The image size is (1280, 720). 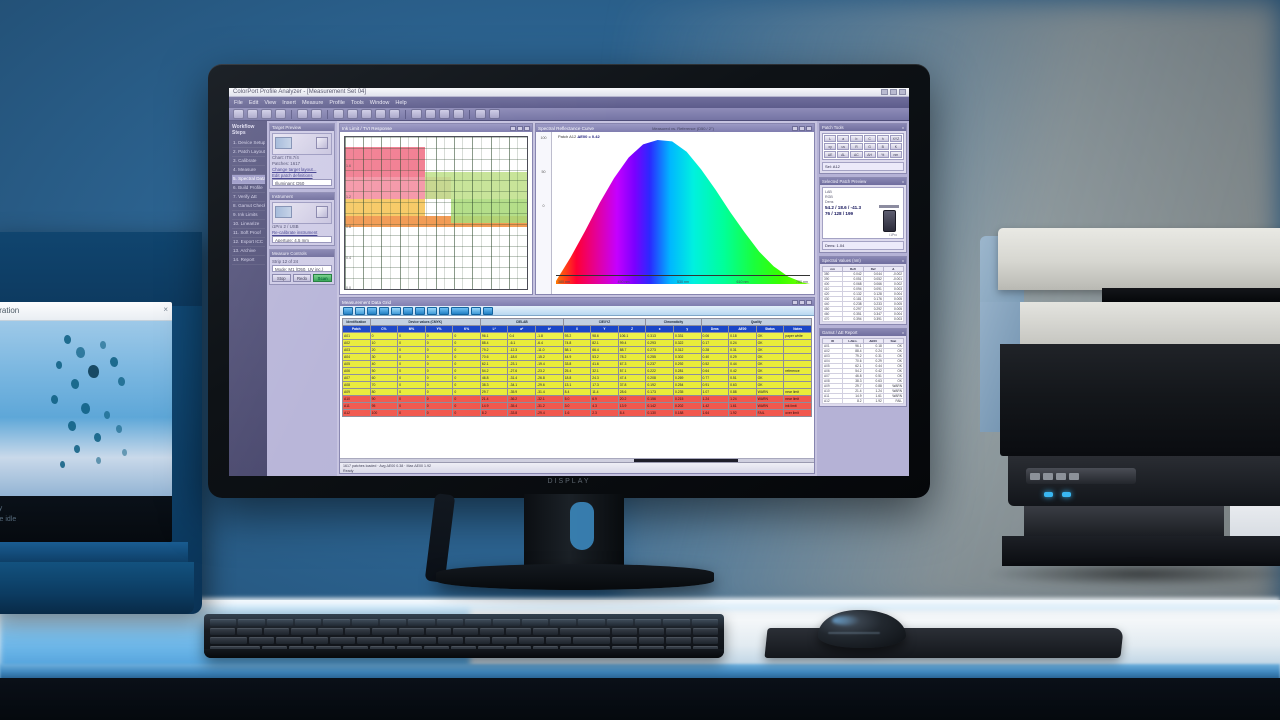 I want to click on menu-tools: Tools, so click(x=357, y=102).